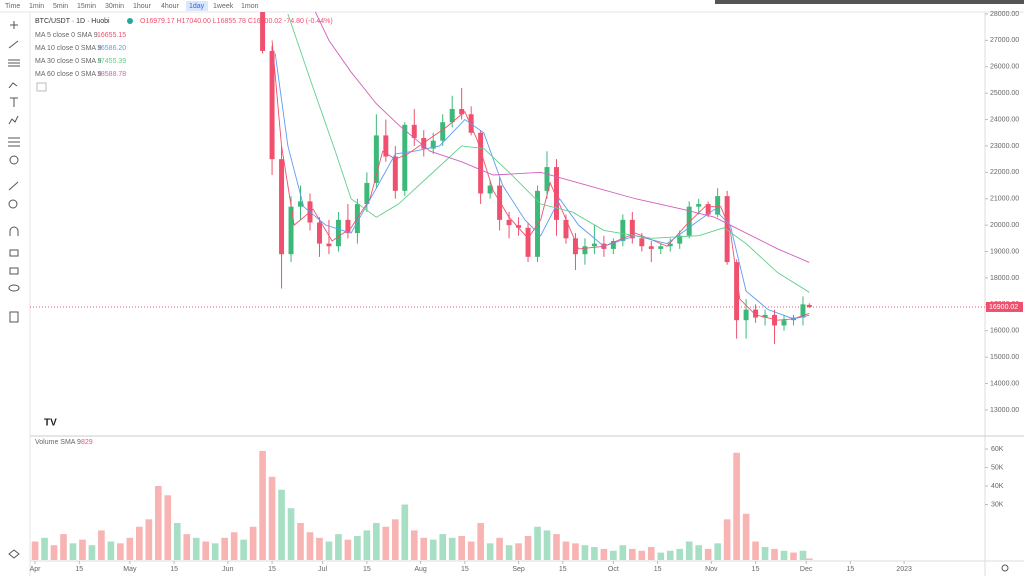 The height and width of the screenshot is (581, 1024). I want to click on y-tick-label: 26000.00, so click(1004, 67).